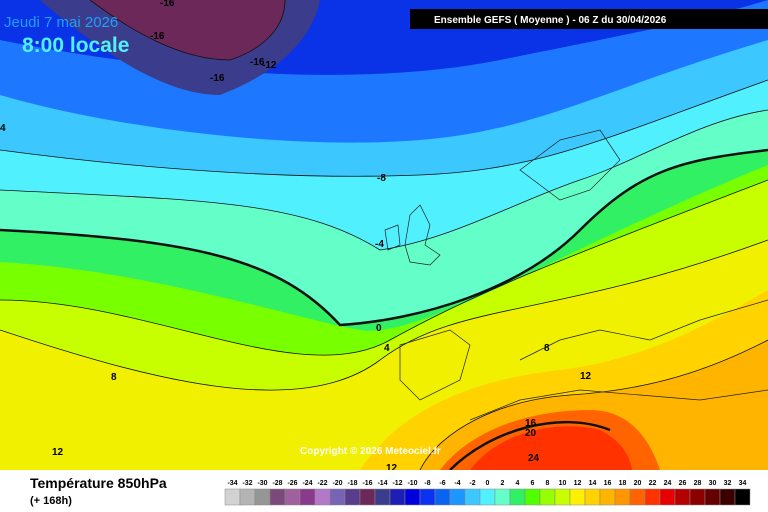  What do you see at coordinates (623, 483) in the screenshot?
I see `scale-label: 18` at bounding box center [623, 483].